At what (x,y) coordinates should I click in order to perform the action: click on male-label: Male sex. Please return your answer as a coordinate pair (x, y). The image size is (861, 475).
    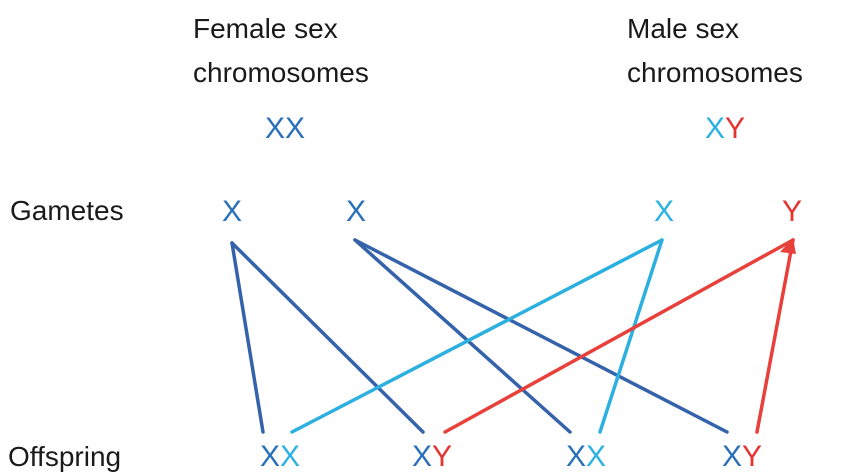
    Looking at the image, I should click on (683, 28).